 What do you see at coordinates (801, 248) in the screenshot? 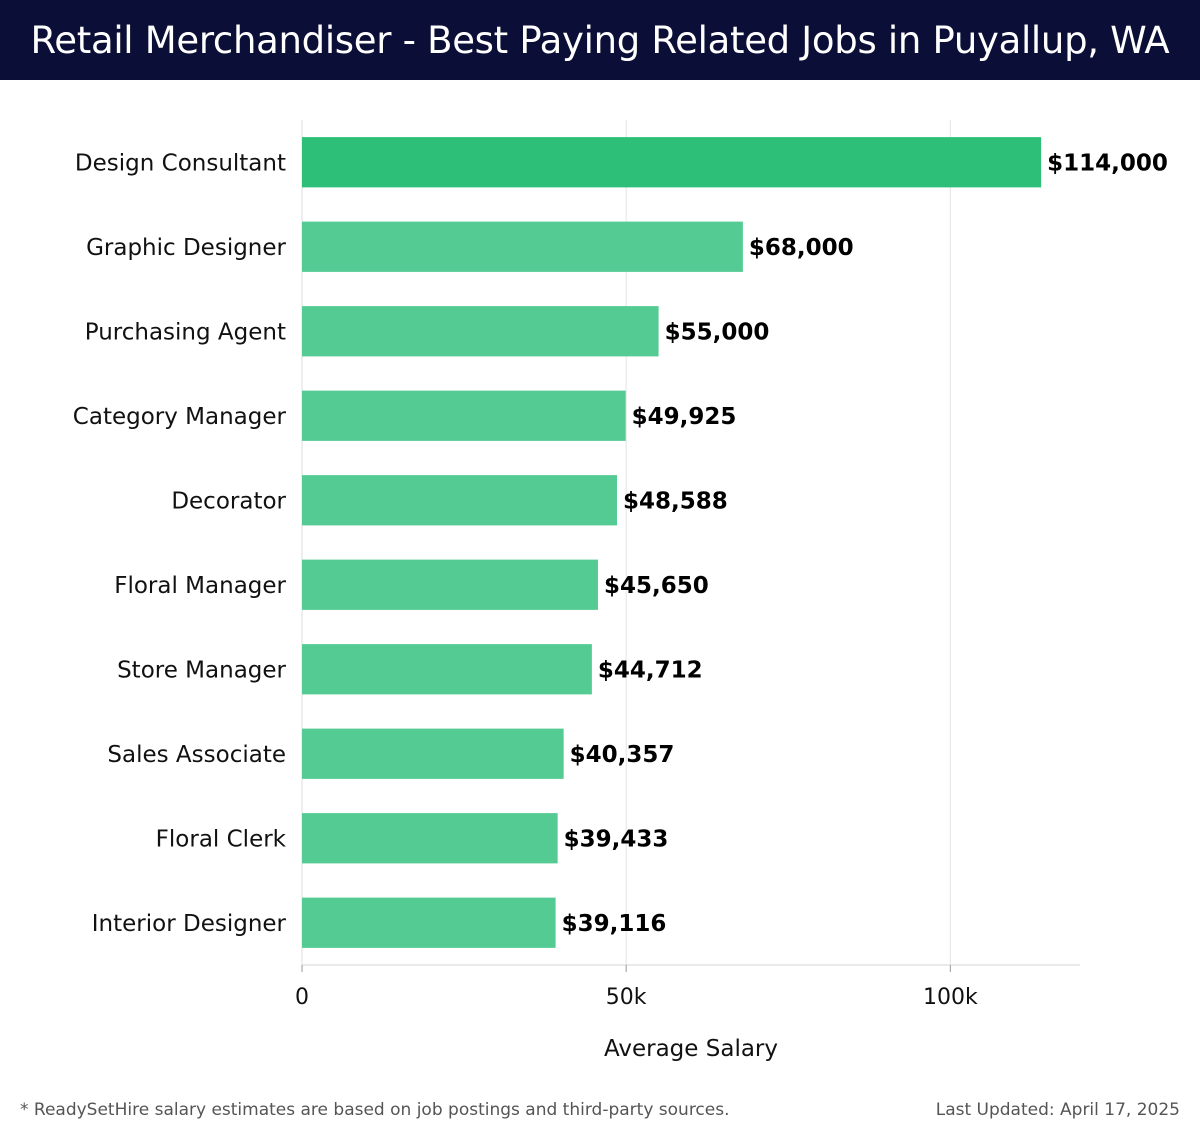
I see `value-label: $68,000` at bounding box center [801, 248].